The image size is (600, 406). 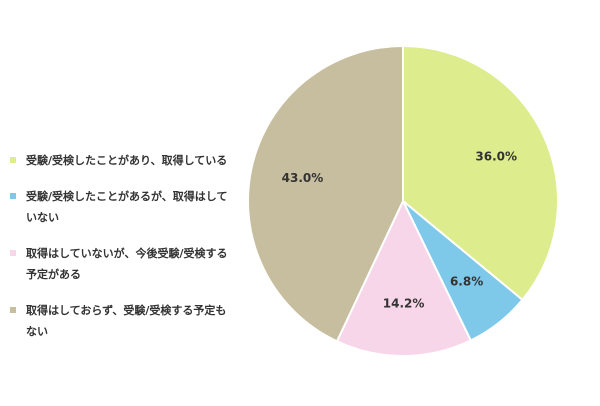 I want to click on legend-label: 受験/受検したことがあり、取得している, so click(x=127, y=160).